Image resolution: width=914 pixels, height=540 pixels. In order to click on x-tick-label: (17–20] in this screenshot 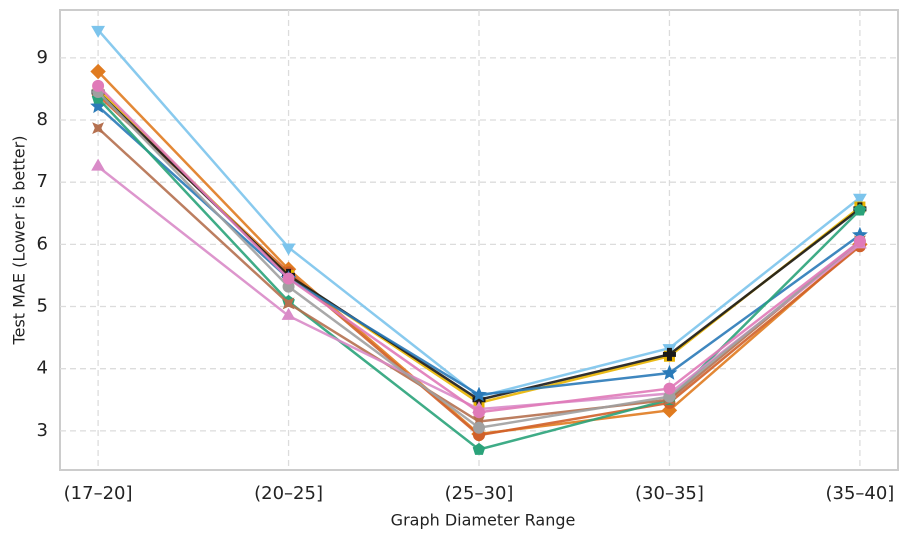, I will do `click(98, 493)`.